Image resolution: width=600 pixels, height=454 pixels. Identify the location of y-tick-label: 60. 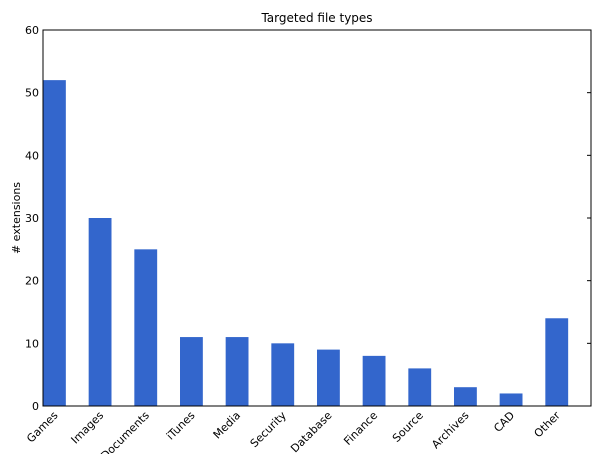
(32, 30).